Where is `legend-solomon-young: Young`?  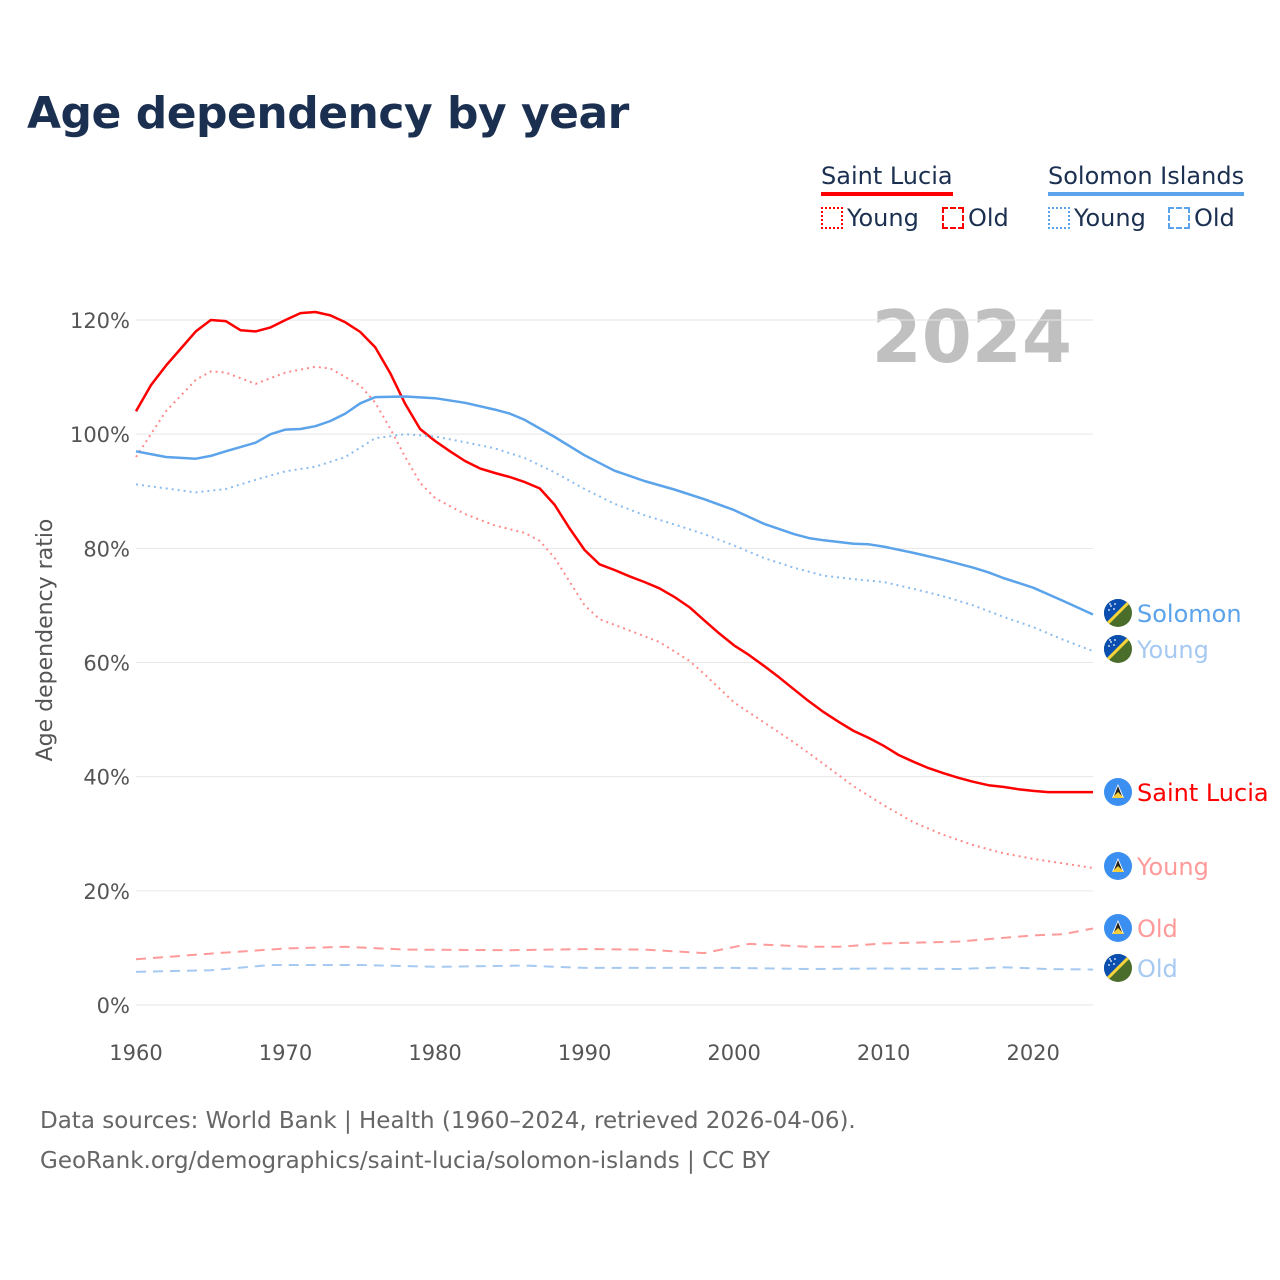 legend-solomon-young: Young is located at coordinates (1097, 218).